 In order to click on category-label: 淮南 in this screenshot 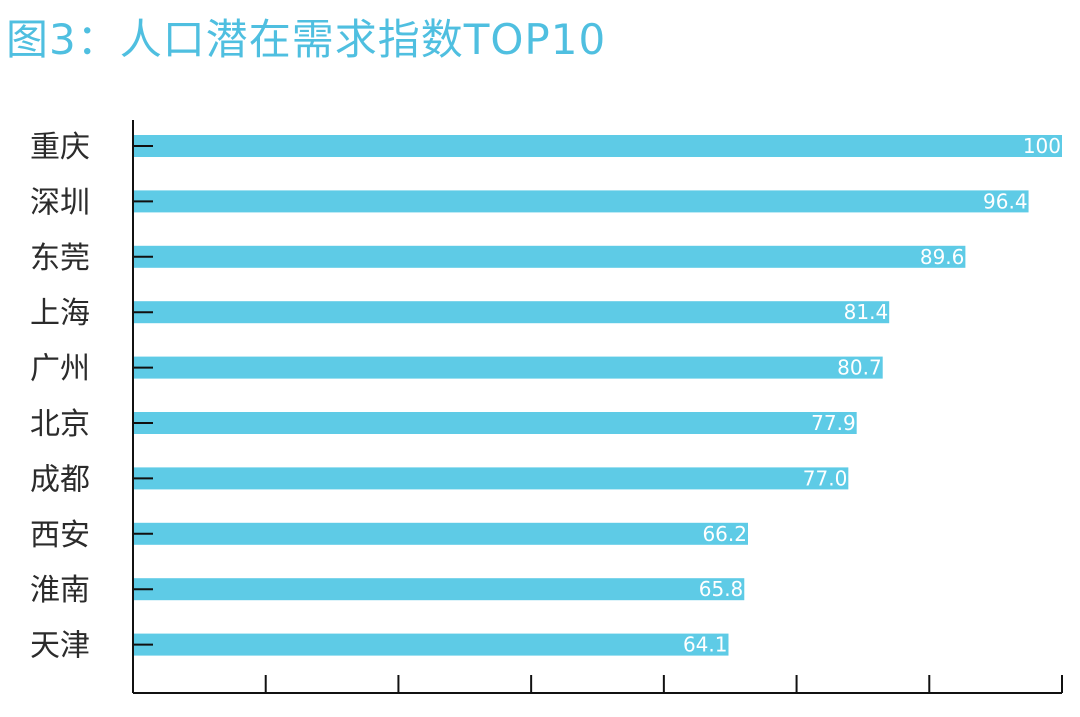, I will do `click(60, 590)`.